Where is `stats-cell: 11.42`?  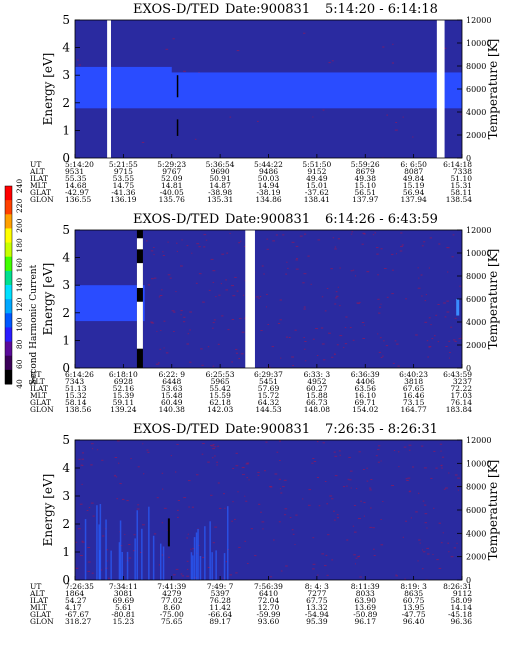 stats-cell: 11.42 is located at coordinates (220, 607).